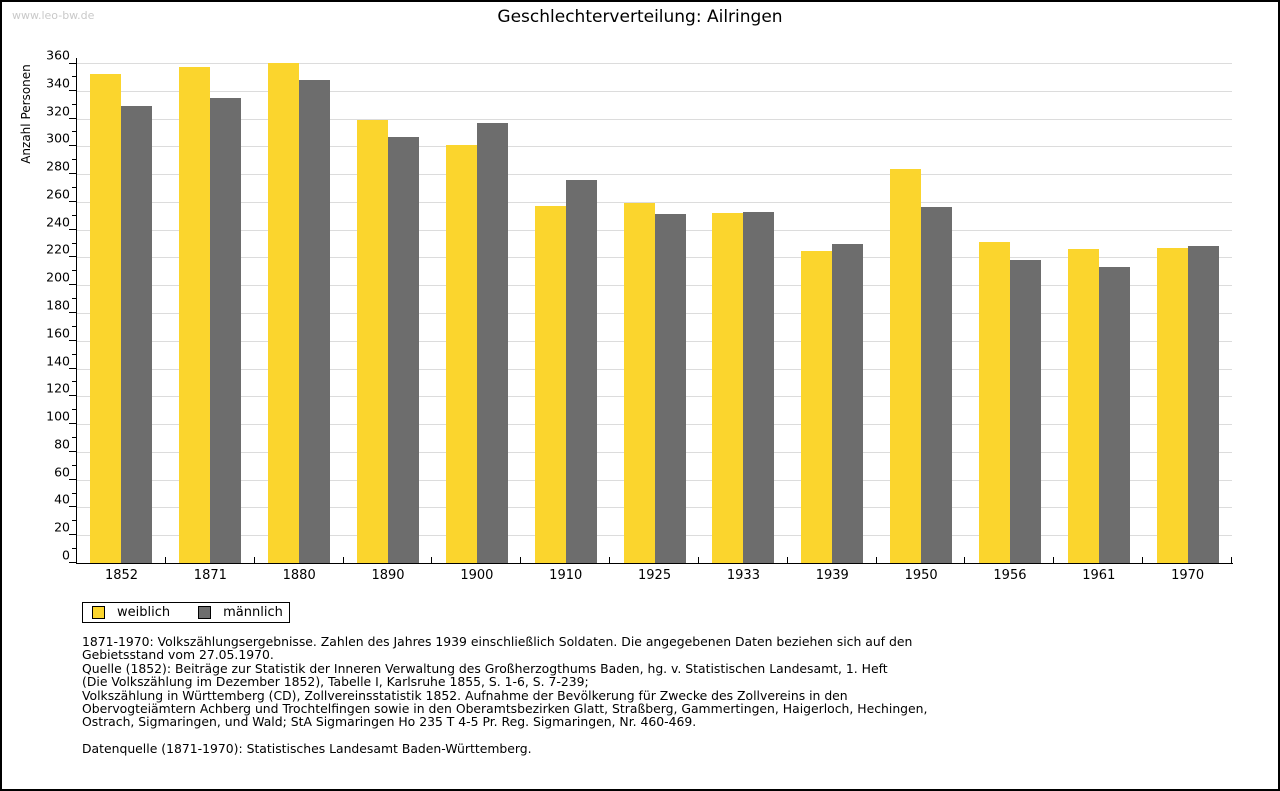 Image resolution: width=1280 pixels, height=791 pixels. I want to click on x-boundary-tick-1939, so click(876, 560).